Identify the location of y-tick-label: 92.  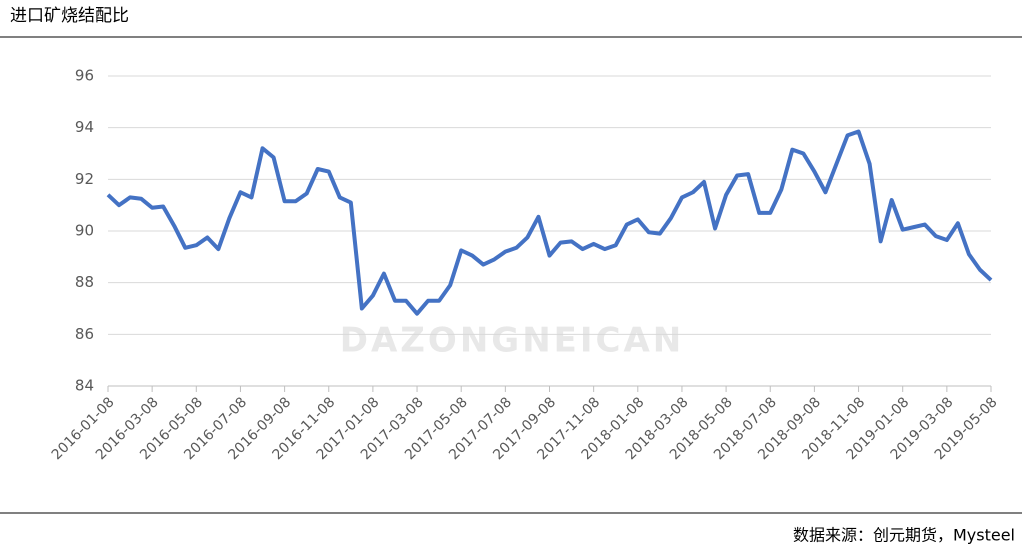
(84, 179).